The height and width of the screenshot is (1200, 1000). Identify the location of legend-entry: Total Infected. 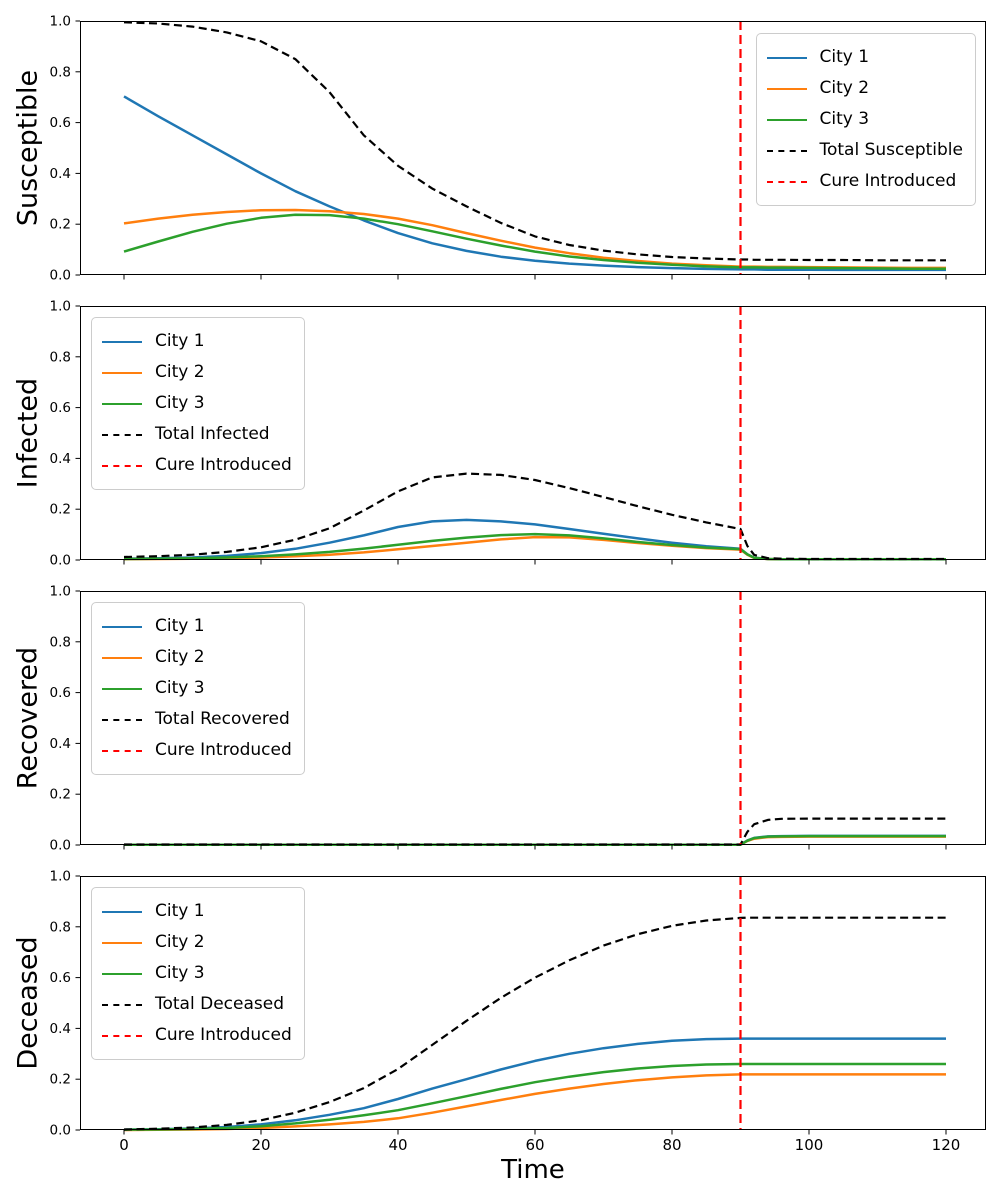
(197, 434).